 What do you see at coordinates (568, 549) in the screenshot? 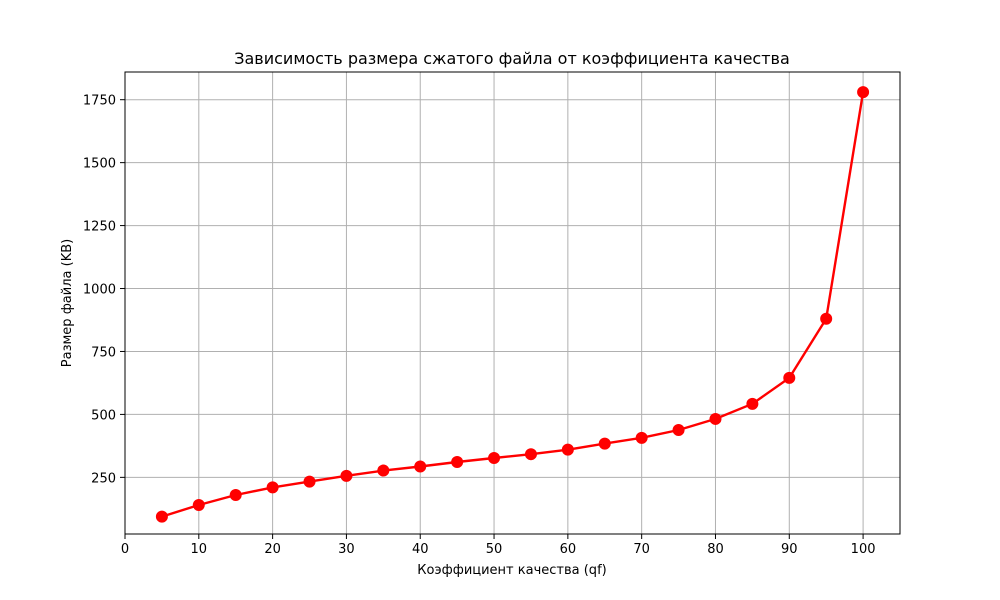
I see `x-tick-label: 60` at bounding box center [568, 549].